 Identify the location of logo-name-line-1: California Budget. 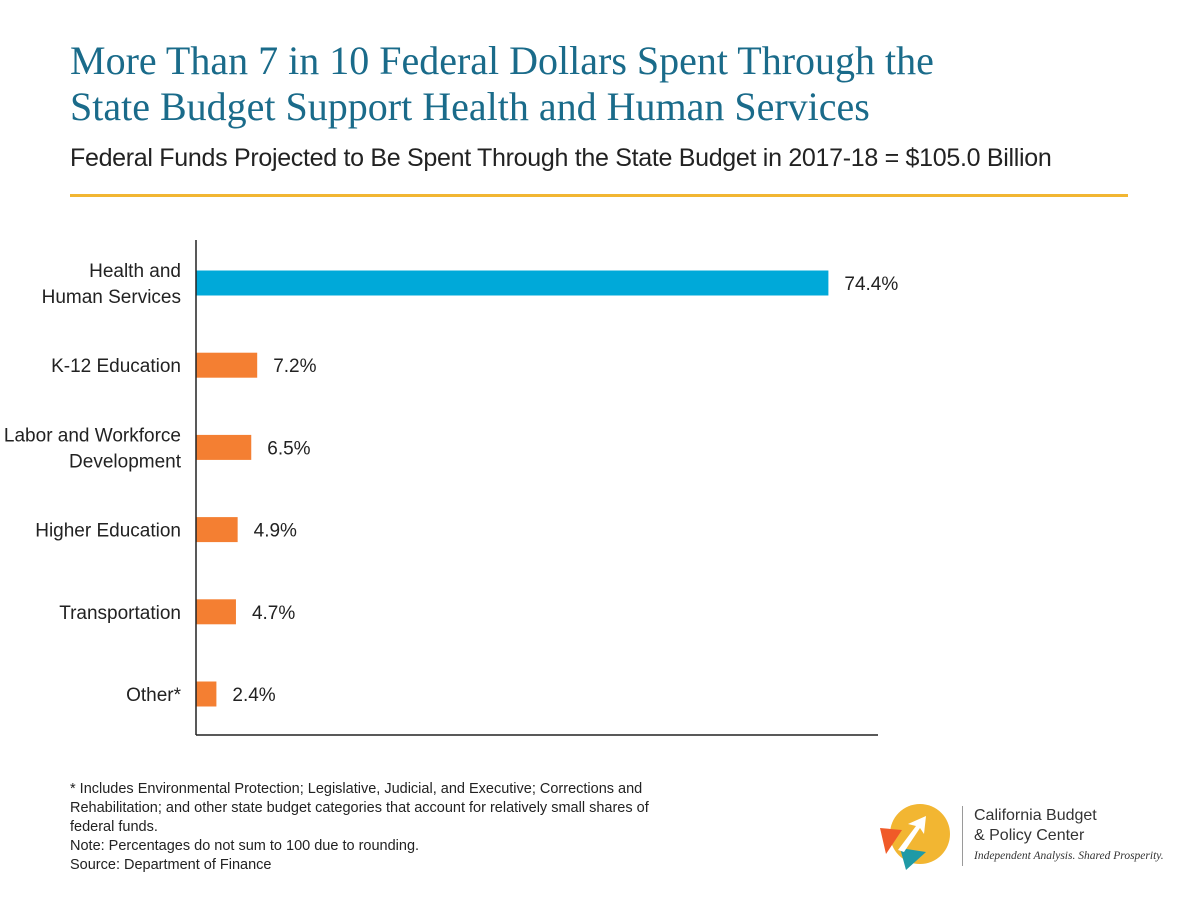
(1035, 815).